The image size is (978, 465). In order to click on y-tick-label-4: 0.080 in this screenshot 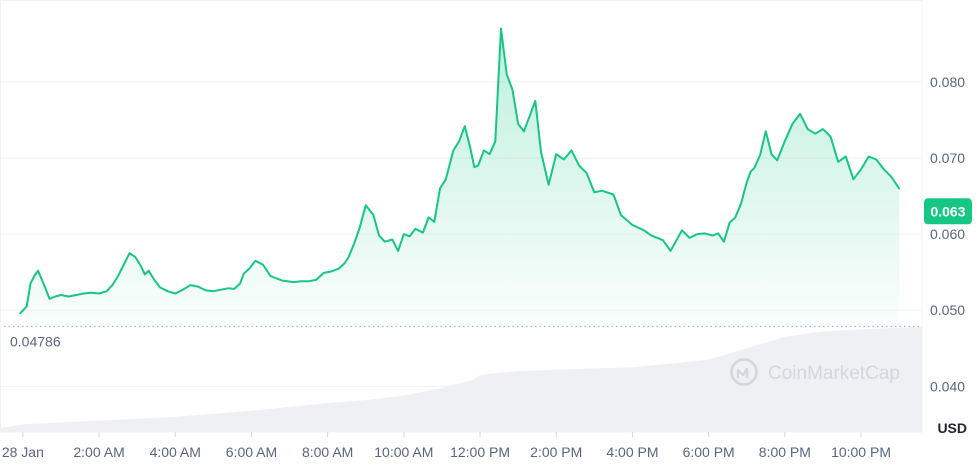, I will do `click(947, 82)`.